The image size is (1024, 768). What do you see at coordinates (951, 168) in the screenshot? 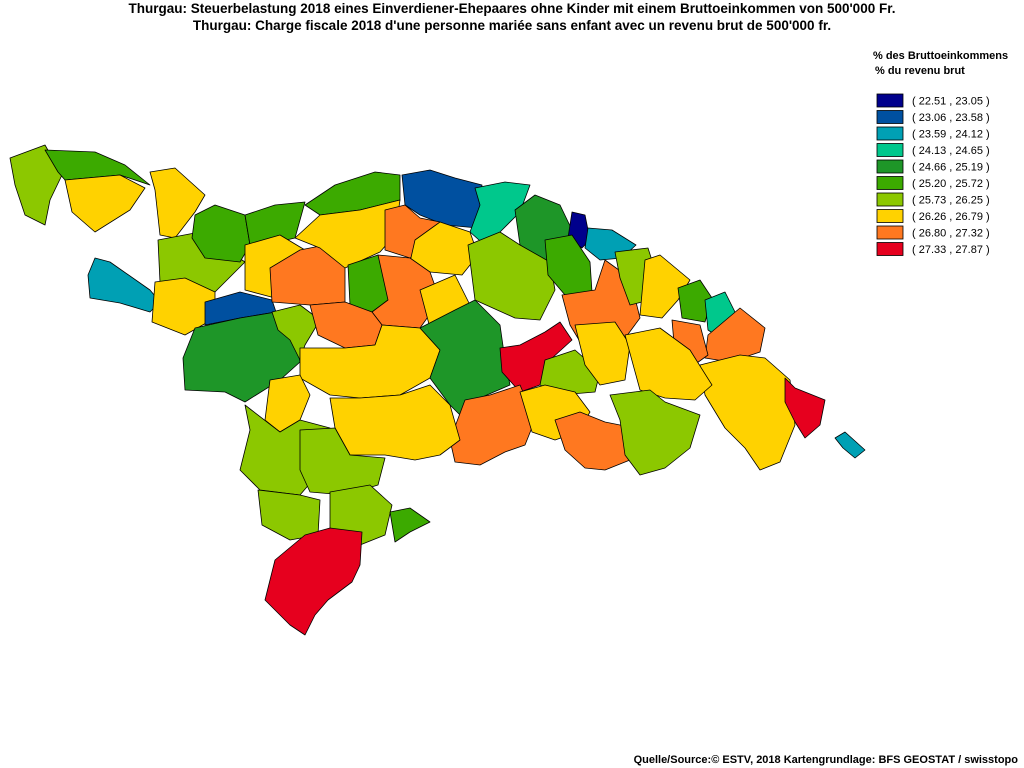
I see `legend-label: ( 24.66 , 25.19 )` at bounding box center [951, 168].